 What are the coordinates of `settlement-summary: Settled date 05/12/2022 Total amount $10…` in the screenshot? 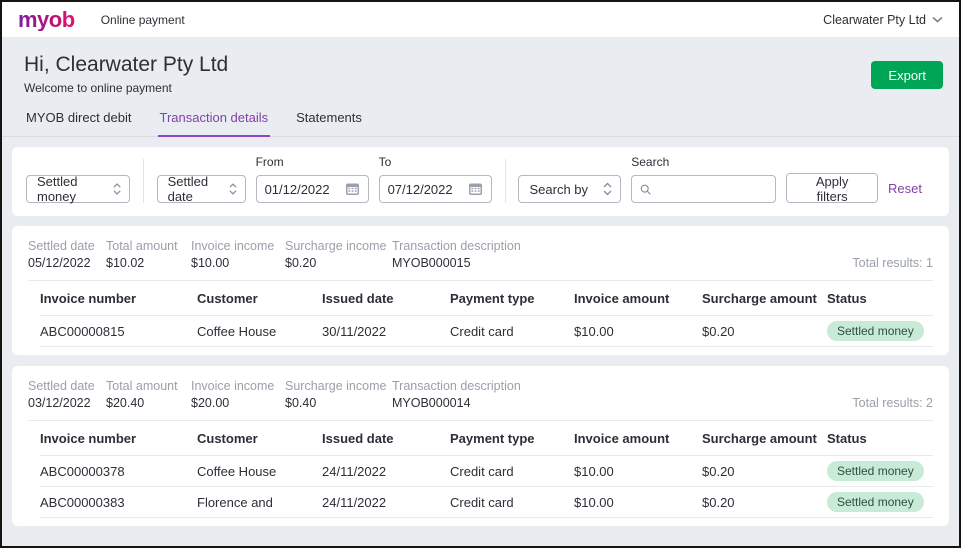 It's located at (480, 254).